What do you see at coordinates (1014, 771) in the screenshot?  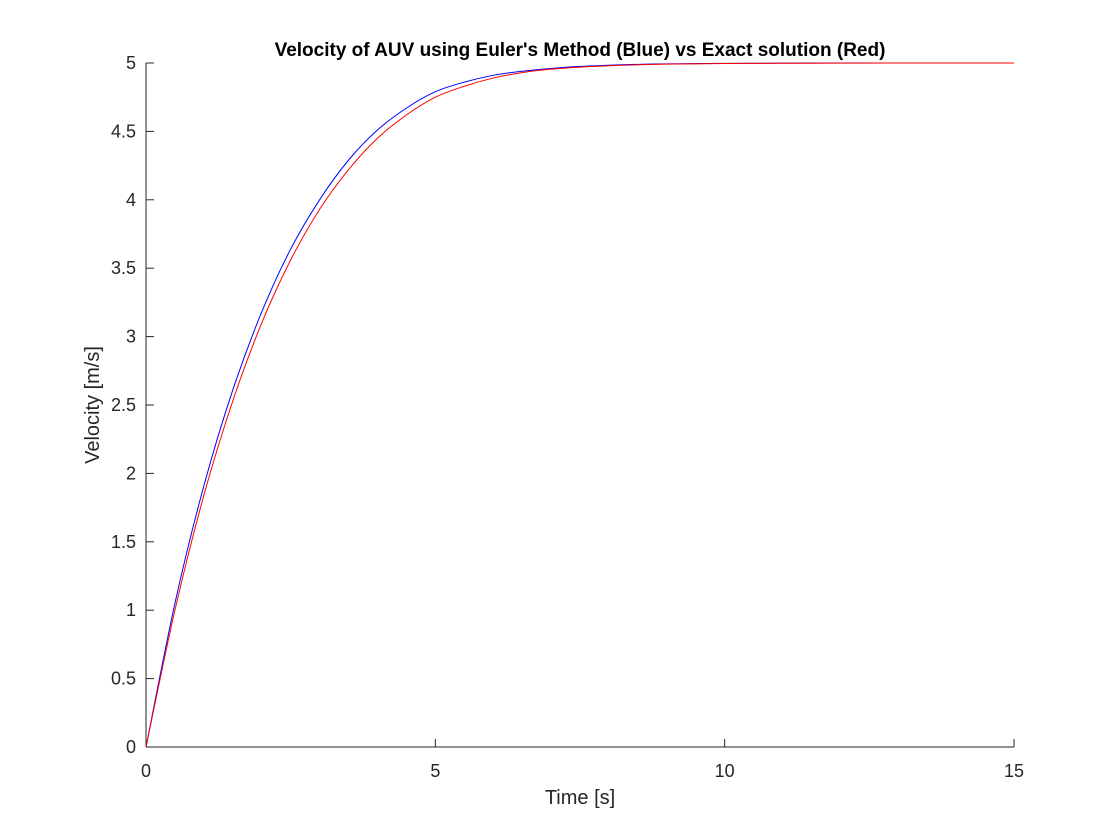 I see `x-tick-label: 15` at bounding box center [1014, 771].